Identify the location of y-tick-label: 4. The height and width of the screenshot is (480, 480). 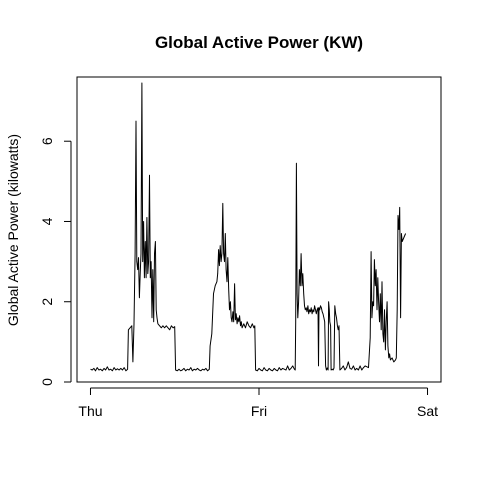
(47, 221).